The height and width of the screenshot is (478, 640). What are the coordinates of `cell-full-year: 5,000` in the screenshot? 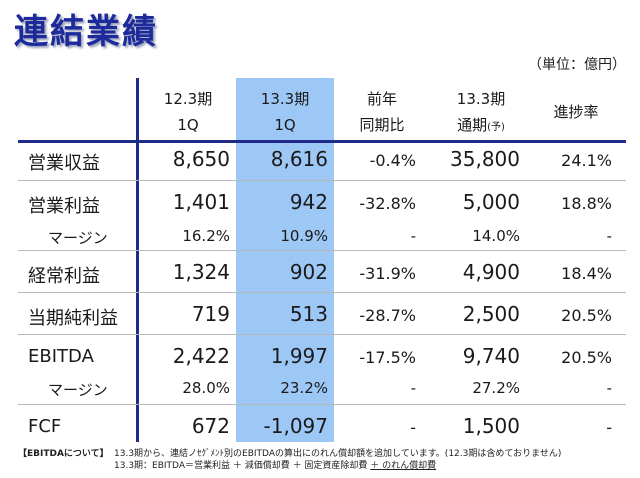 It's located at (491, 202).